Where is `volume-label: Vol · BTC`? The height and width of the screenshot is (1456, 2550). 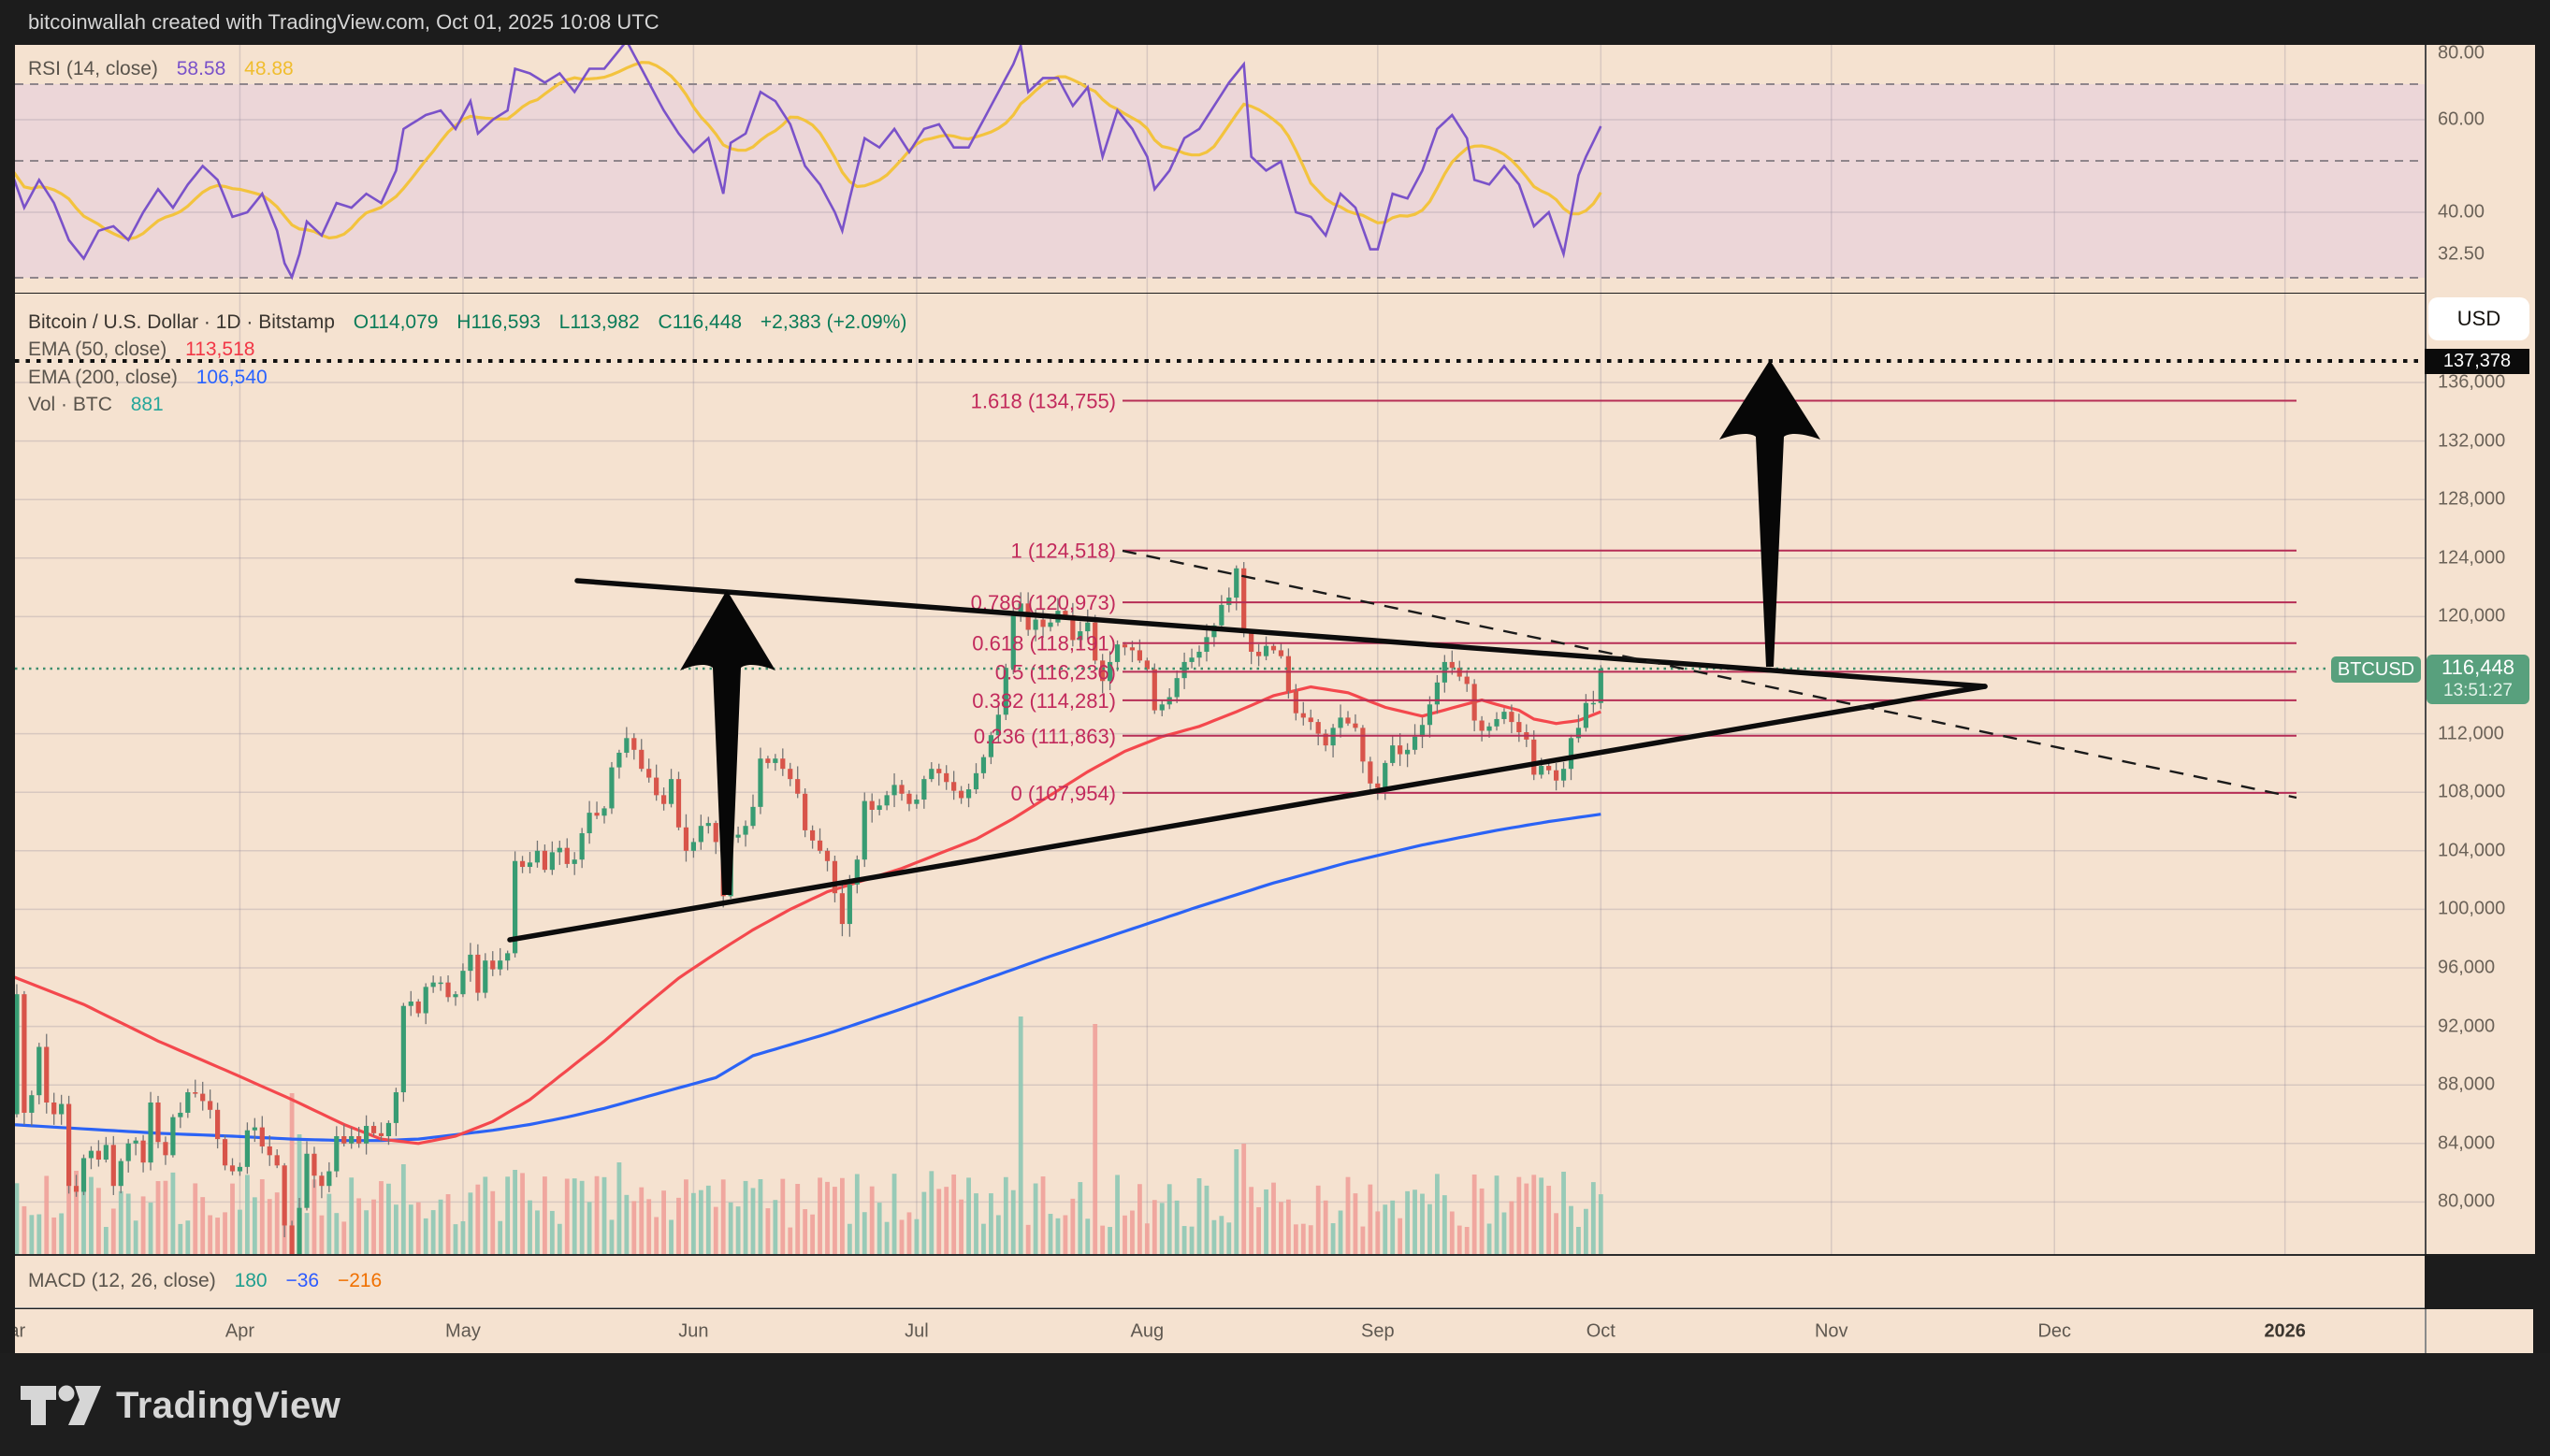 volume-label: Vol · BTC is located at coordinates (70, 404).